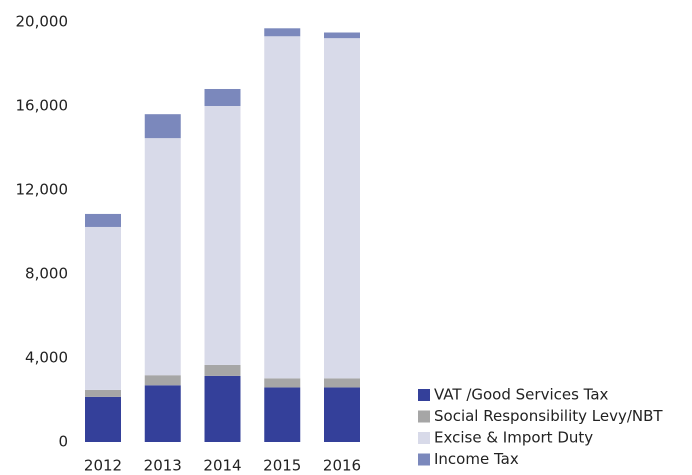 The height and width of the screenshot is (475, 692). What do you see at coordinates (63, 442) in the screenshot?
I see `y-tick-label: 0` at bounding box center [63, 442].